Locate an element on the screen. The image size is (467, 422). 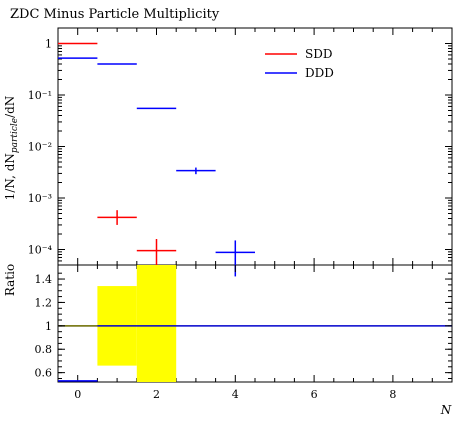
ratio-y-tick-label: 0.8 is located at coordinates (44, 349).